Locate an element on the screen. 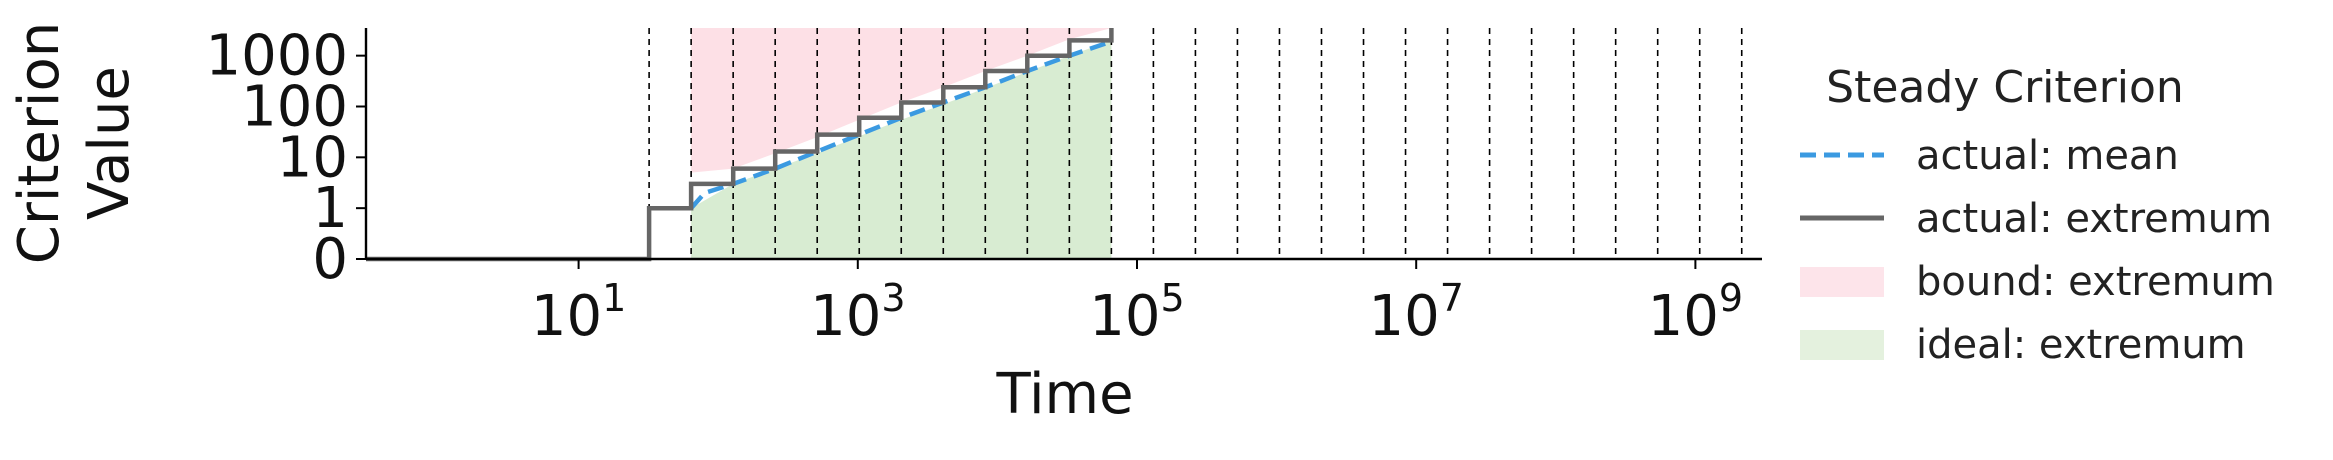 The width and height of the screenshot is (2333, 460). y-axis-label-line2: Value is located at coordinates (109, 143).